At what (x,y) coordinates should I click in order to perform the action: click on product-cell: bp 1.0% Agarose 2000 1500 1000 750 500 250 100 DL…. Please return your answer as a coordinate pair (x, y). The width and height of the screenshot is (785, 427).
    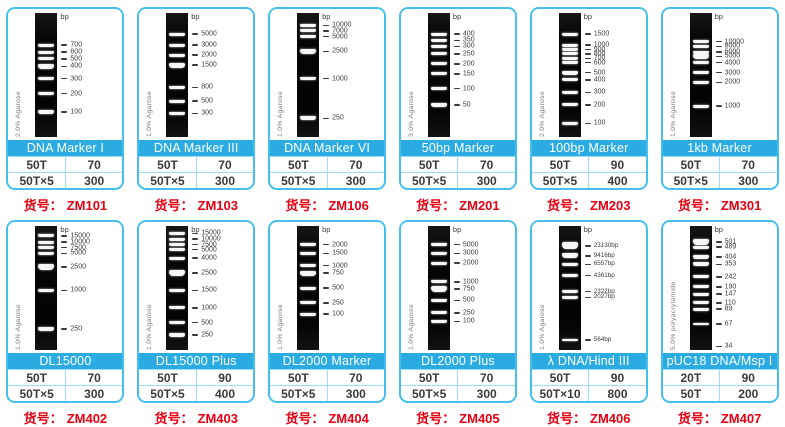
    Looking at the image, I should click on (327, 319).